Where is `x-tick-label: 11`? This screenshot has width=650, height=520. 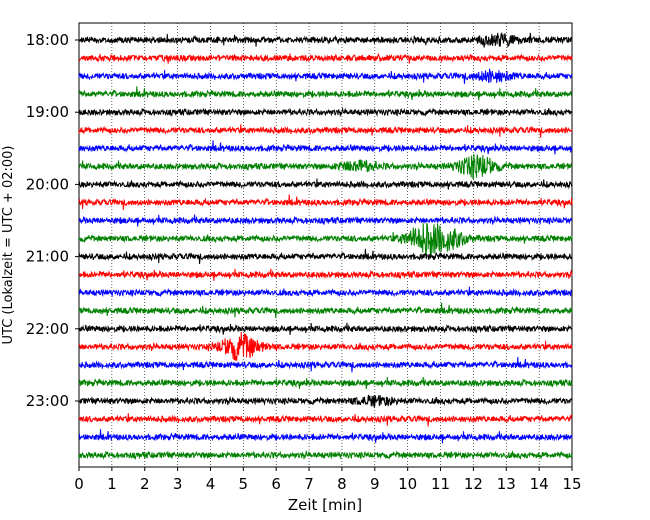
x-tick-label: 11 is located at coordinates (440, 484).